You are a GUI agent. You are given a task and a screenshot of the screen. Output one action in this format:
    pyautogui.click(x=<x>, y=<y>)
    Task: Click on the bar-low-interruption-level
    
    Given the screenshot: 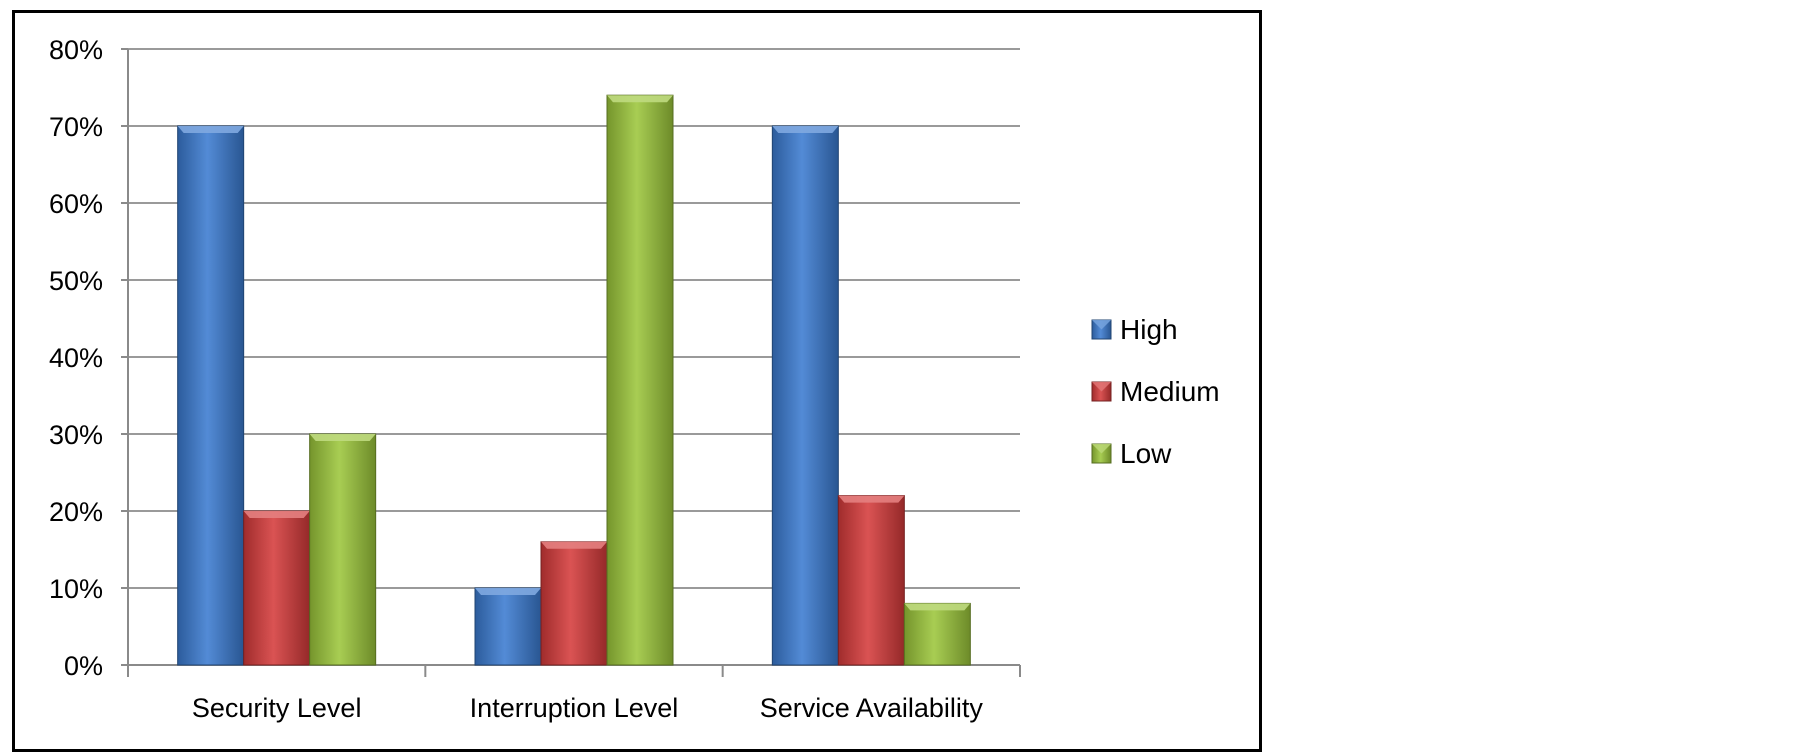 What is the action you would take?
    pyautogui.click(x=640, y=380)
    